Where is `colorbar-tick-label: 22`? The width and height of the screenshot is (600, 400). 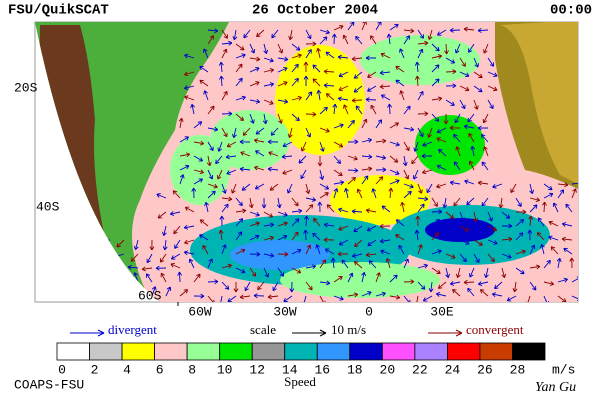
colorbar-tick-label: 22 is located at coordinates (420, 369).